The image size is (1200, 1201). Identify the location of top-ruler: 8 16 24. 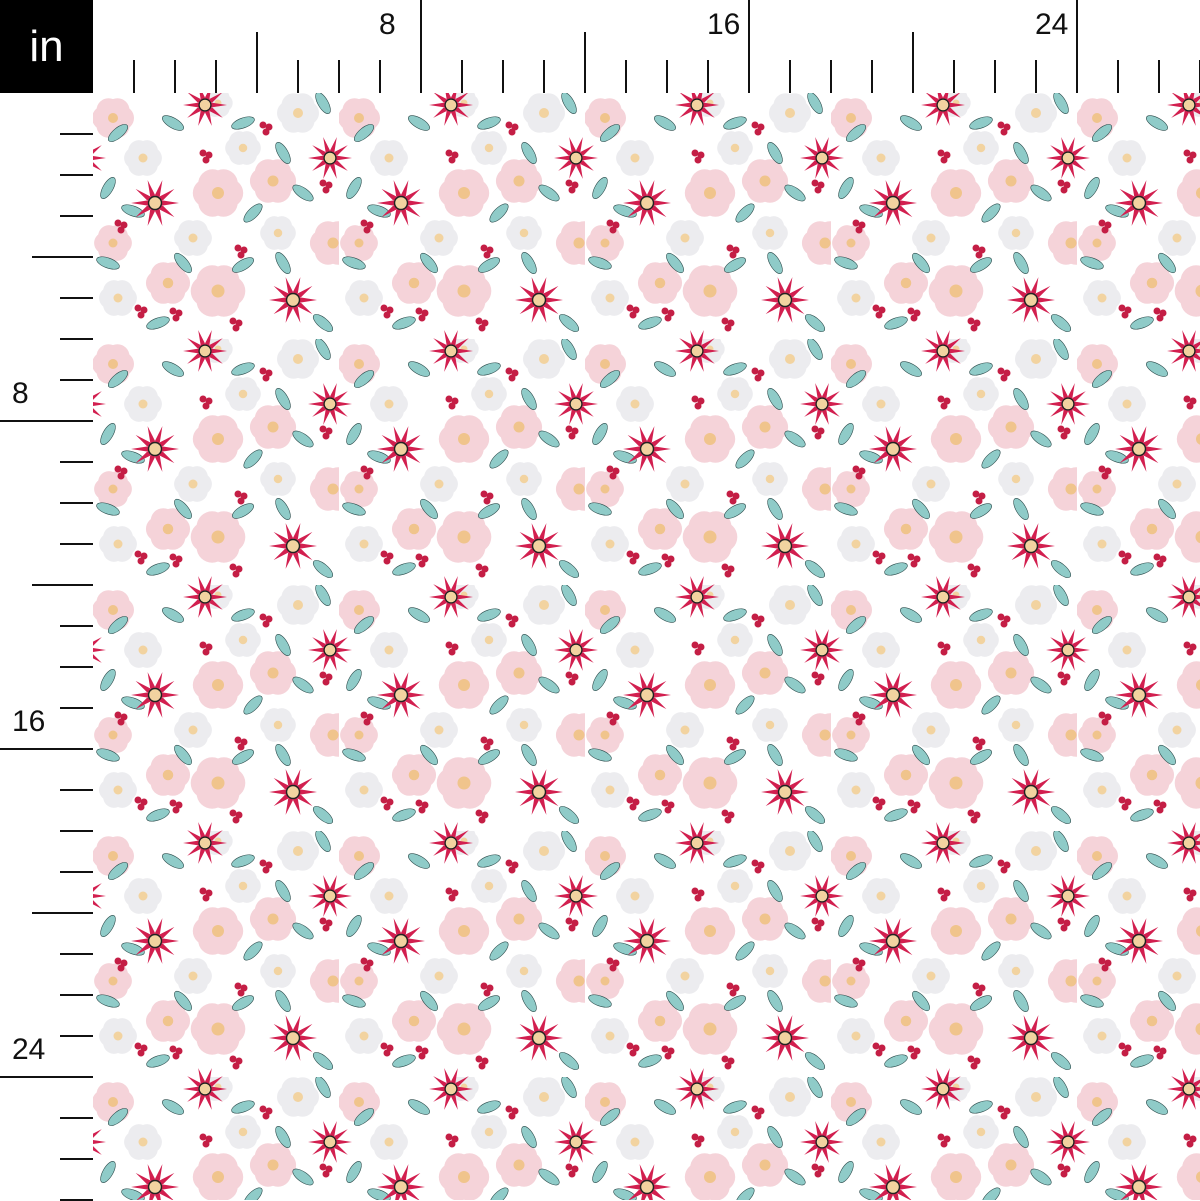
(646, 46).